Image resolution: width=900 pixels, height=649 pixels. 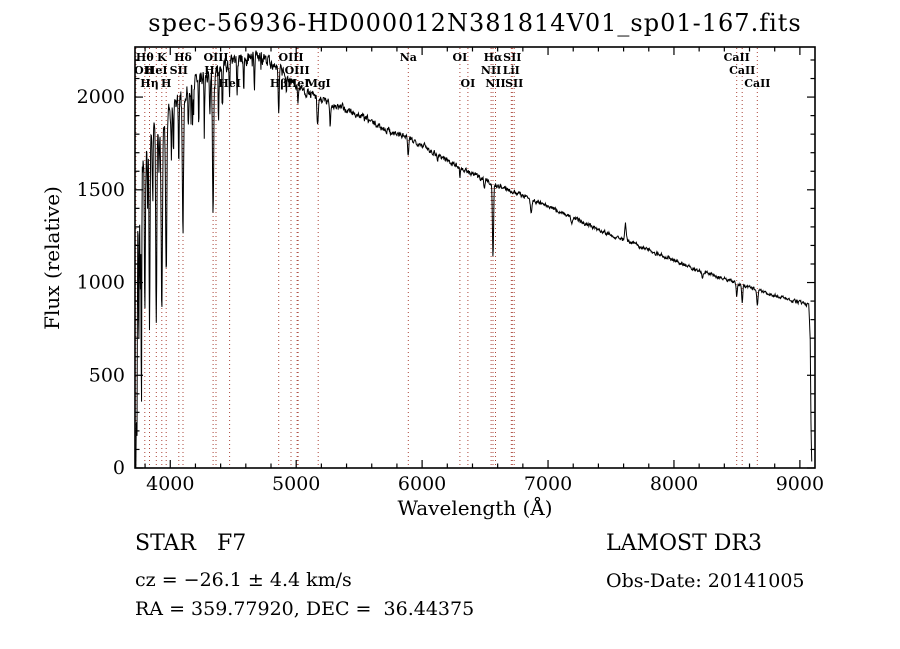 I want to click on object-class-label: STAR F7, so click(x=191, y=543).